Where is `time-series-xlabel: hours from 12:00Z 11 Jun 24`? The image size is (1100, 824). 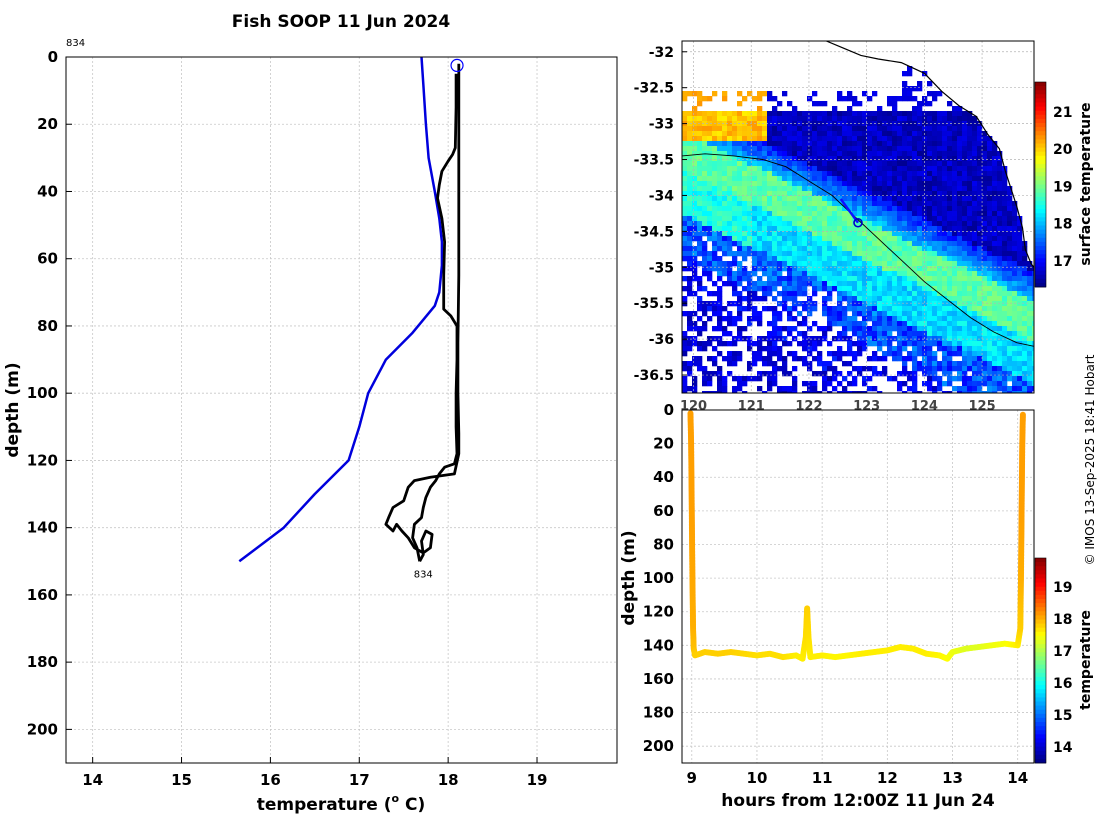
time-series-xlabel: hours from 12:00Z 11 Jun 24 is located at coordinates (858, 801).